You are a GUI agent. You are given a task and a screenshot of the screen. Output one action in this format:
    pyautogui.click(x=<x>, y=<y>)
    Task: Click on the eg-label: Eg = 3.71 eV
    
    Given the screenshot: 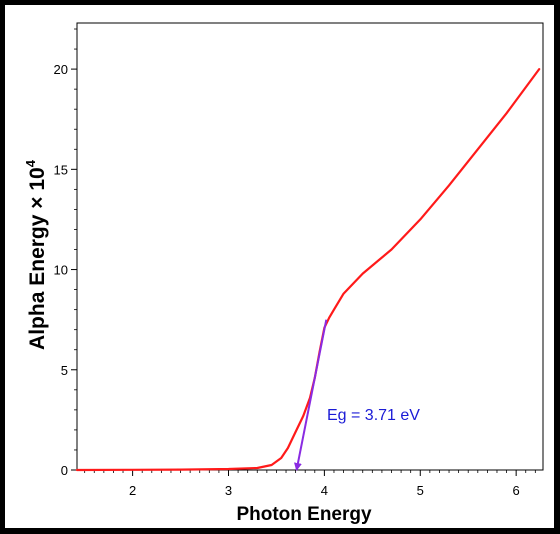 What is the action you would take?
    pyautogui.click(x=373, y=415)
    